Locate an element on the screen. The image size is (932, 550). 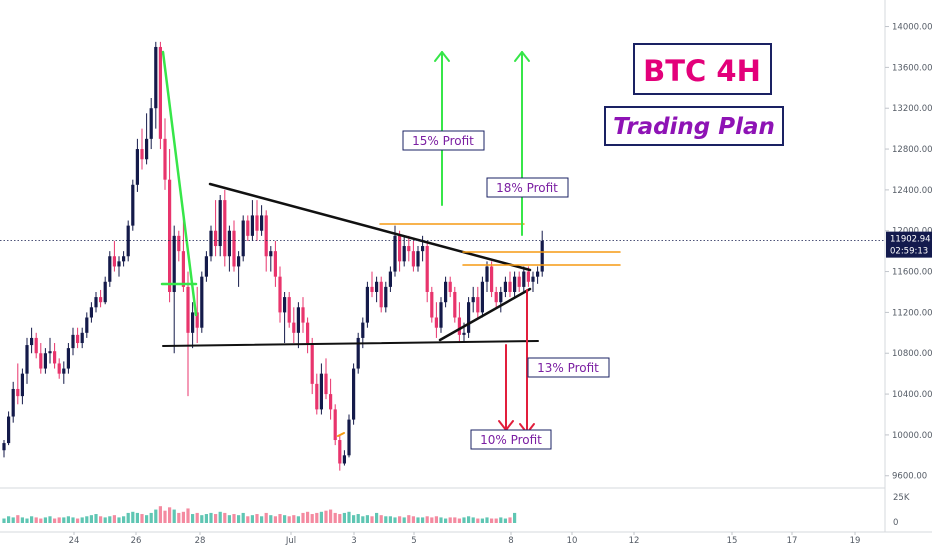
time-tick-label: 12 is located at coordinates (634, 541).